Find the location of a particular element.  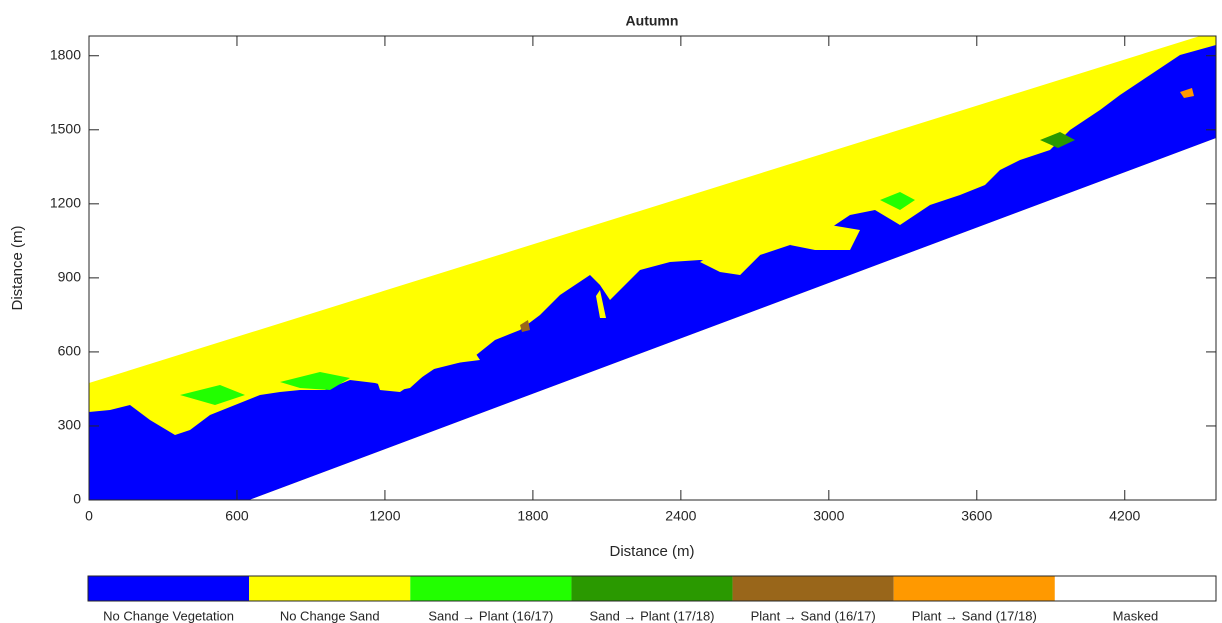

x-tick-label: 600 is located at coordinates (237, 516).